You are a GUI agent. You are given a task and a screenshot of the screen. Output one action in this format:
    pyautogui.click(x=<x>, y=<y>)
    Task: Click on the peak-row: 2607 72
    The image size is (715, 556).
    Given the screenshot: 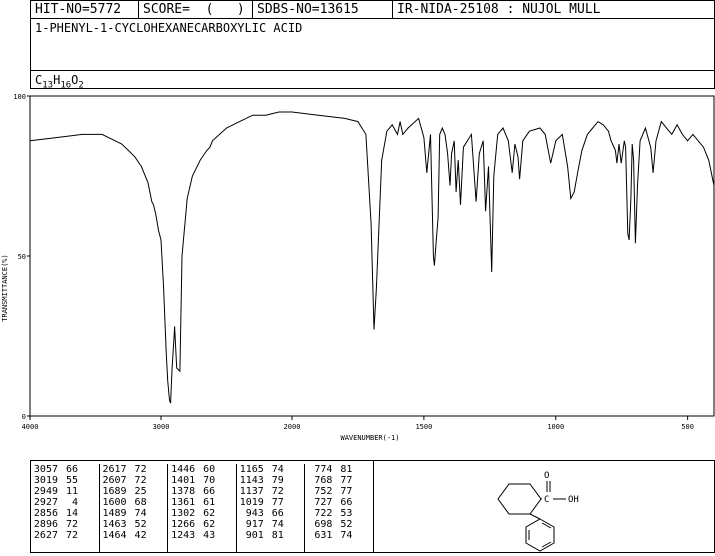 What is the action you would take?
    pyautogui.click(x=134, y=480)
    